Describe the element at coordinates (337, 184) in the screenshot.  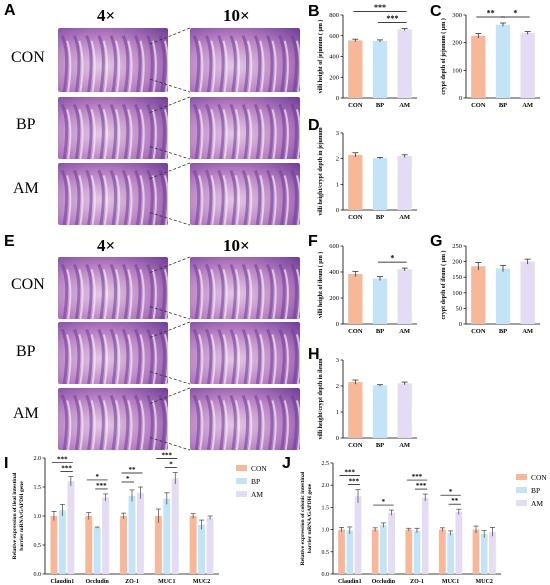
I see `chart-d-y-tick-label: 1` at that location.